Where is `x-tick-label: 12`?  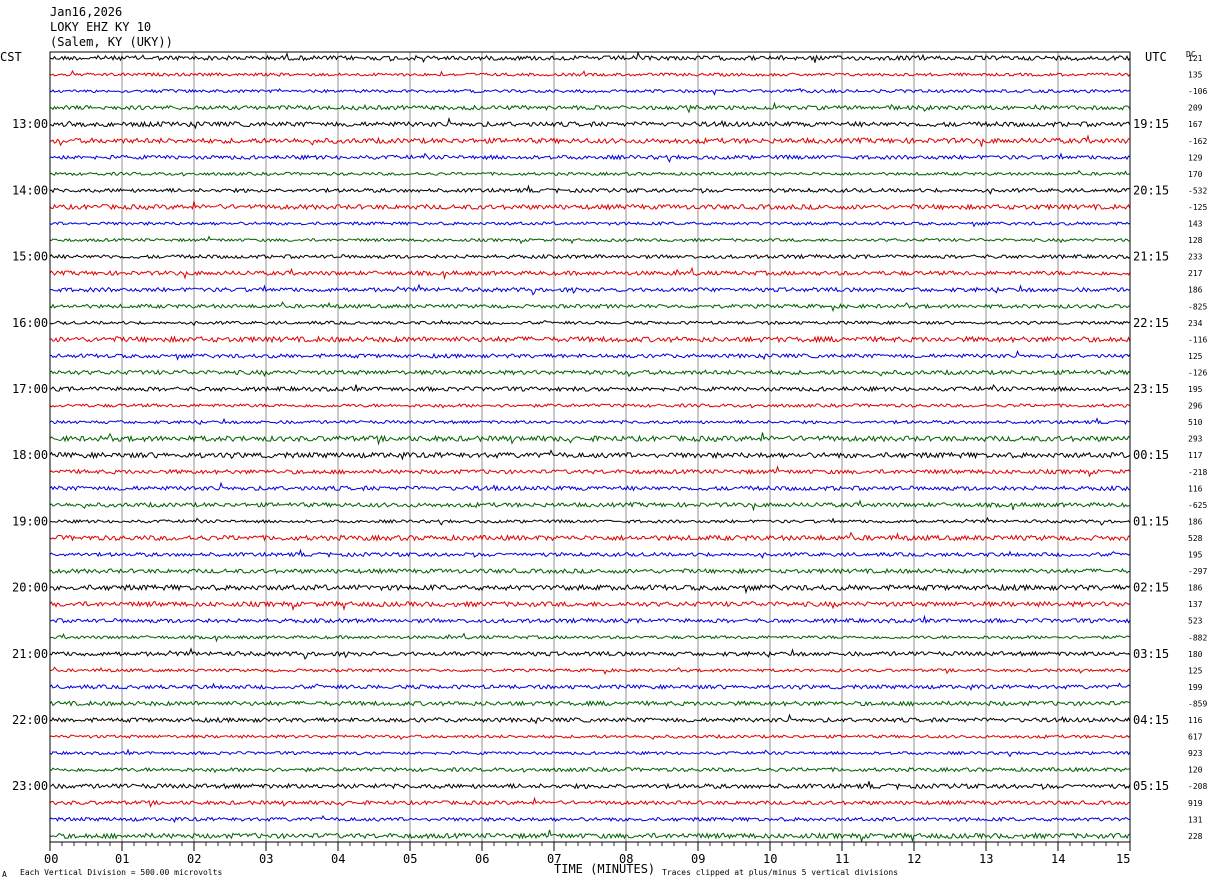 x-tick-label: 12 is located at coordinates (914, 859).